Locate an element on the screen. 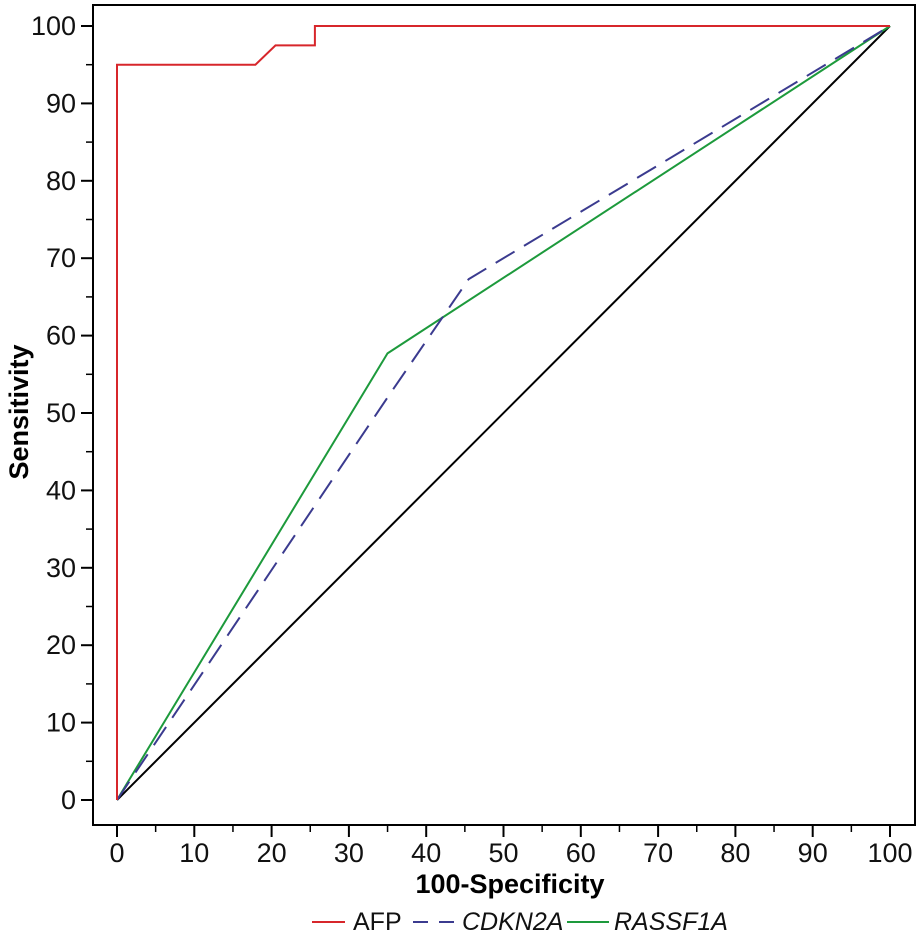 This screenshot has width=921, height=946. y-axis-ticks: 0 10 20 30 40 50 60 70 80 90 100 is located at coordinates (62, 413).